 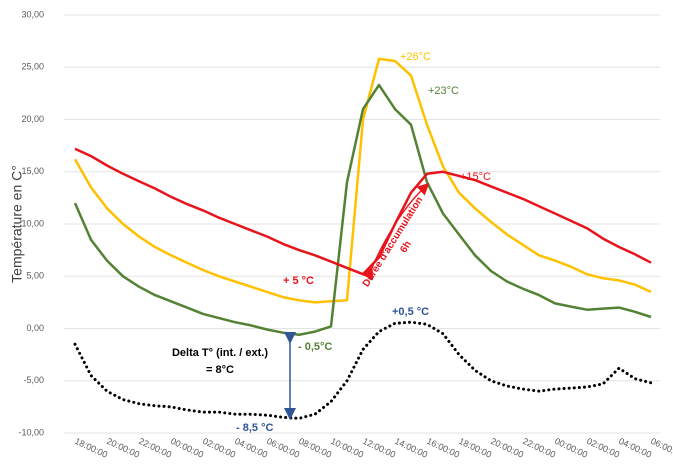 I want to click on annotation: = 8°C, so click(x=220, y=370).